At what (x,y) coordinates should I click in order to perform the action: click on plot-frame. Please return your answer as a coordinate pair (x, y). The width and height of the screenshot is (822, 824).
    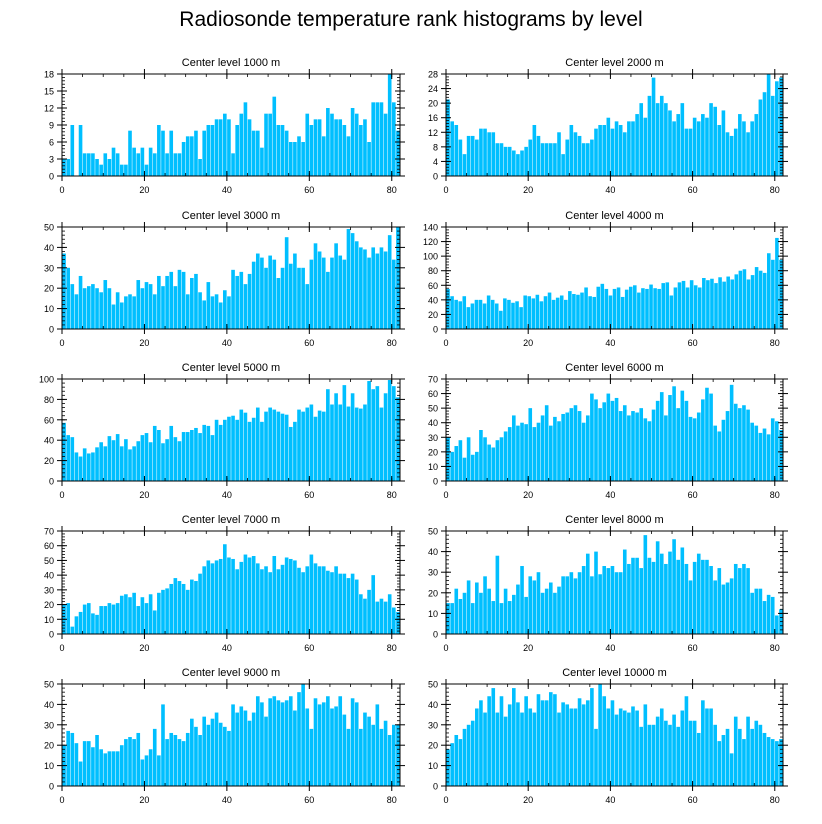
    Looking at the image, I should click on (231, 735).